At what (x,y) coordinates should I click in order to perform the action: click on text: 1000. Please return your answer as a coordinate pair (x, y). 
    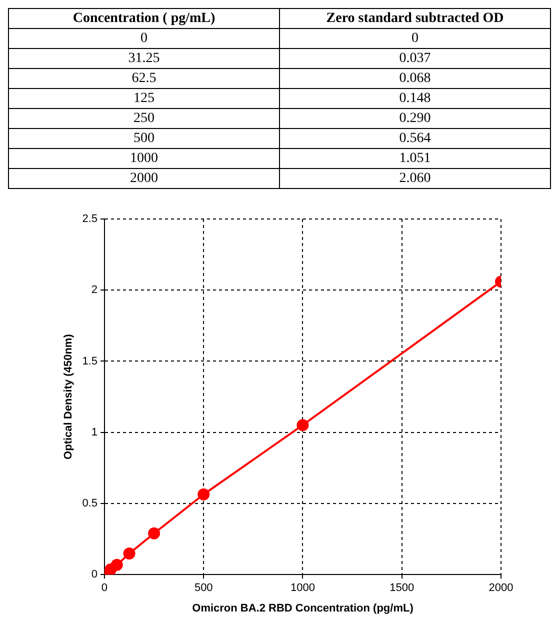
    Looking at the image, I should click on (144, 158).